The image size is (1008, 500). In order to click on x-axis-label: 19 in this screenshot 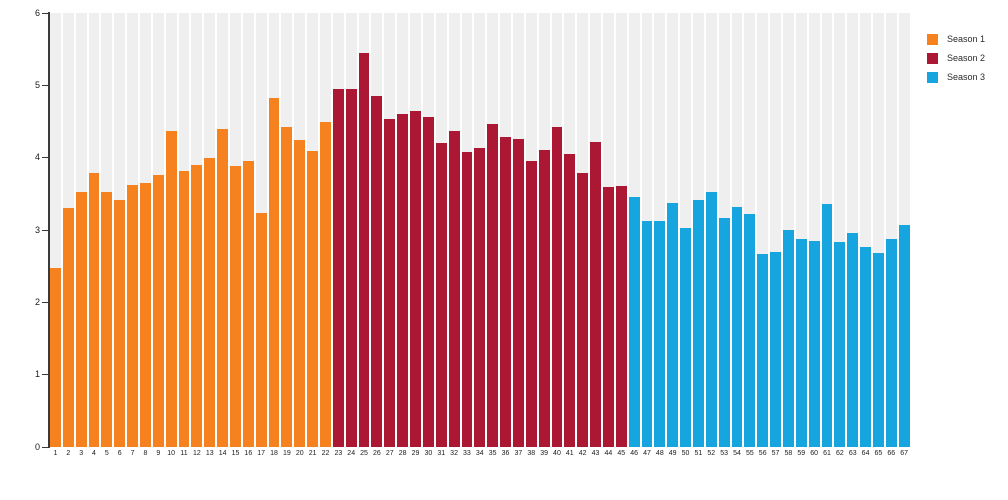, I will do `click(287, 453)`.